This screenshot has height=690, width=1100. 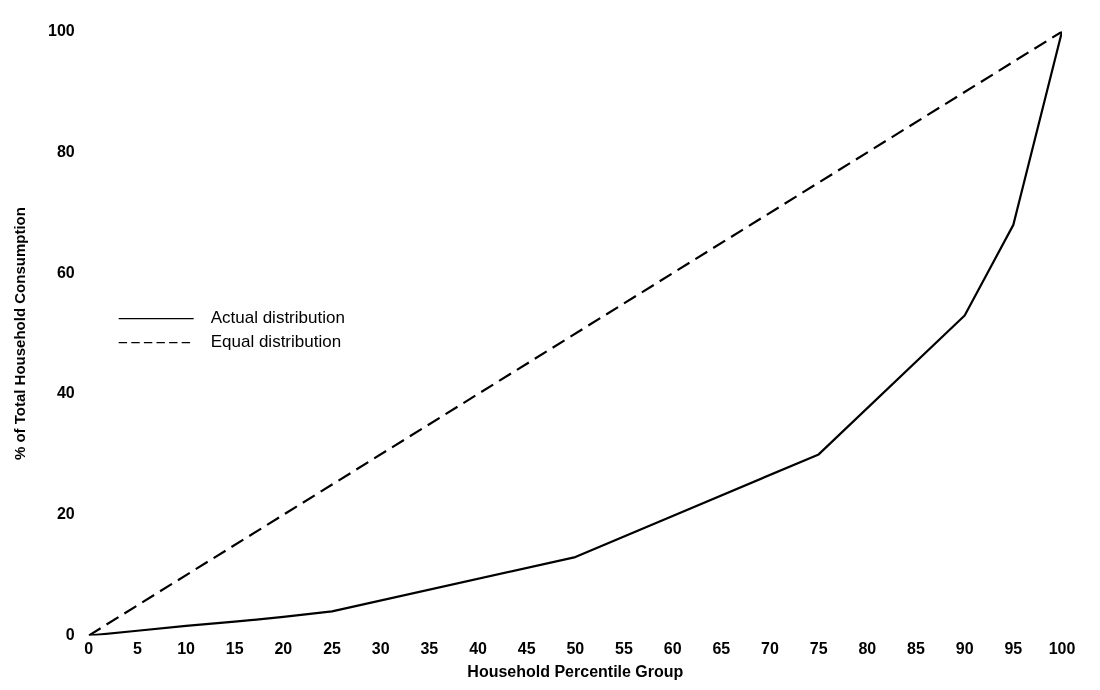 I want to click on x-axis-title: Household Percentile Group, so click(x=575, y=671).